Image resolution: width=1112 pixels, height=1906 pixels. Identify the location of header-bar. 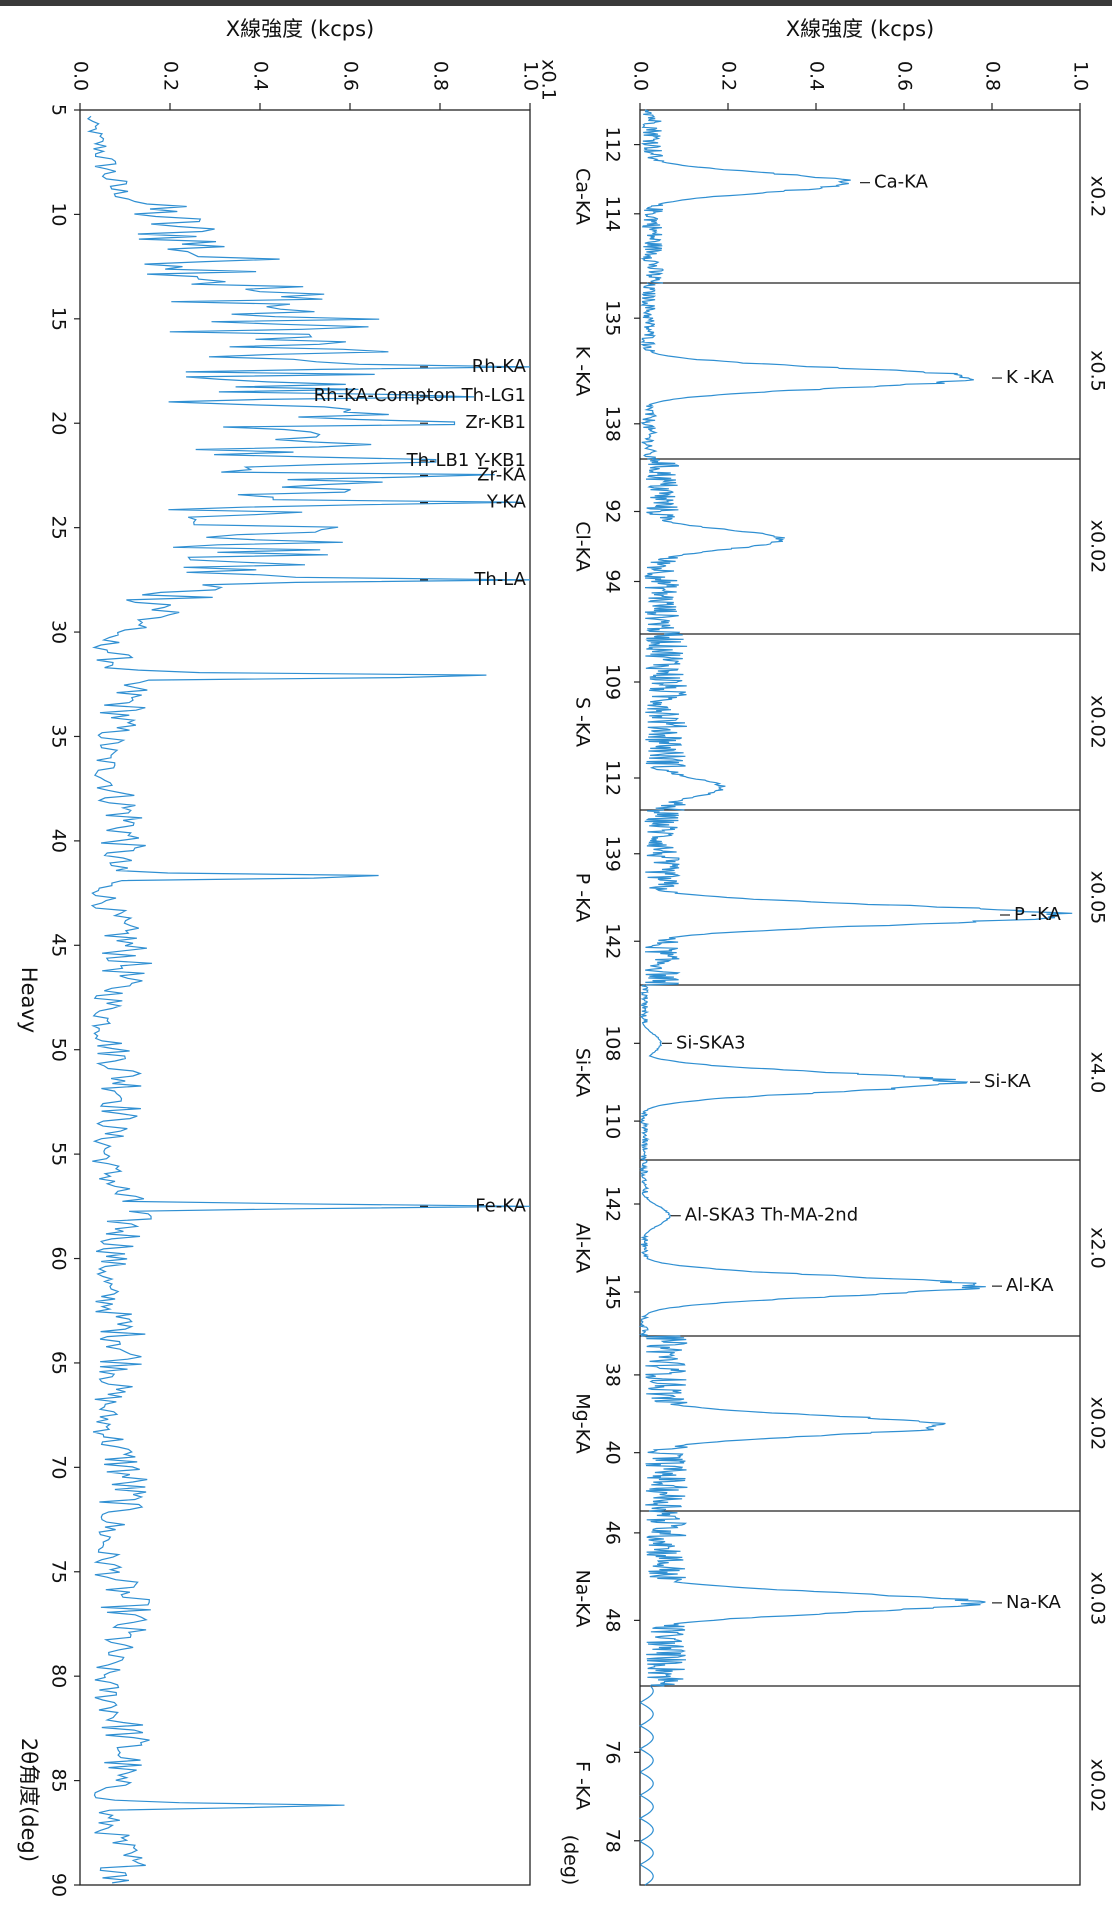
(556, 3).